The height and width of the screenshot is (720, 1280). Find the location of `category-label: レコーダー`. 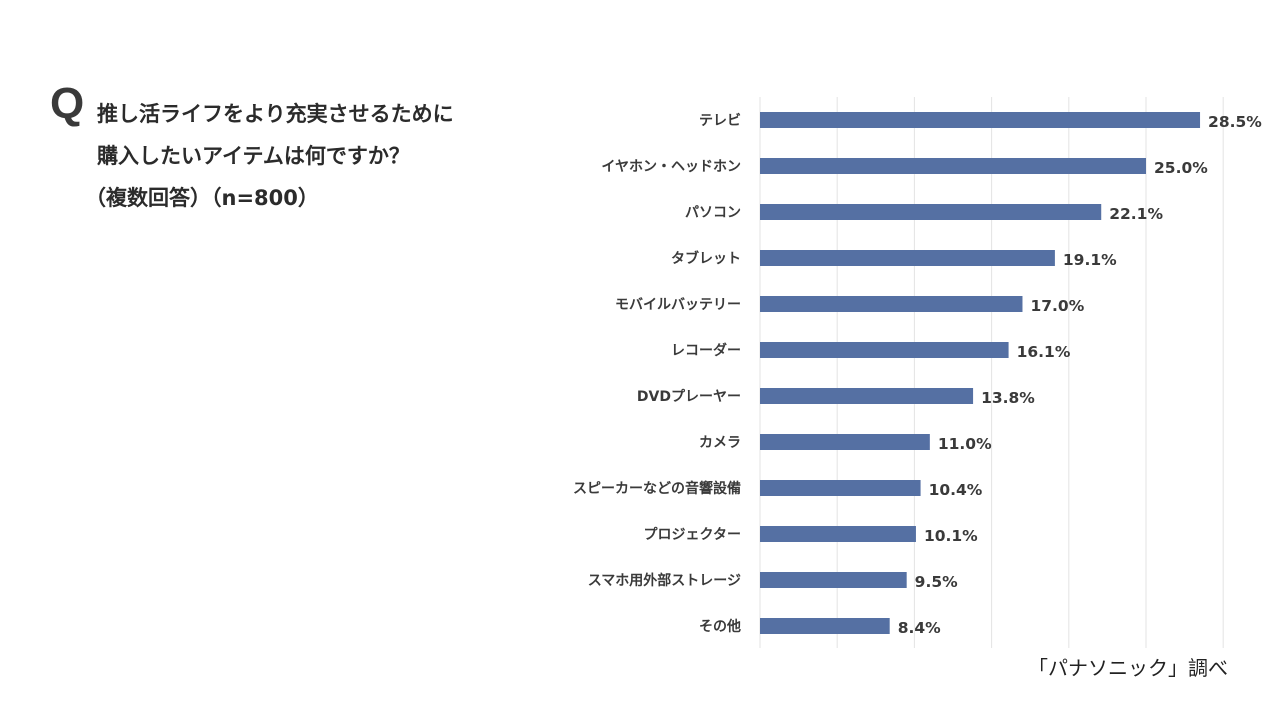

category-label: レコーダー is located at coordinates (706, 350).